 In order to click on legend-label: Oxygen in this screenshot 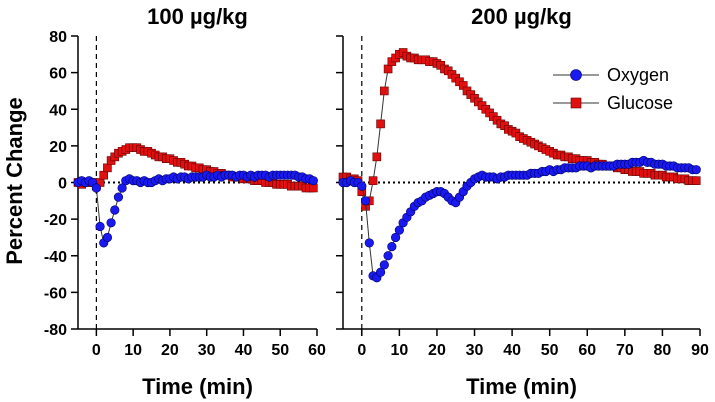, I will do `click(638, 75)`.